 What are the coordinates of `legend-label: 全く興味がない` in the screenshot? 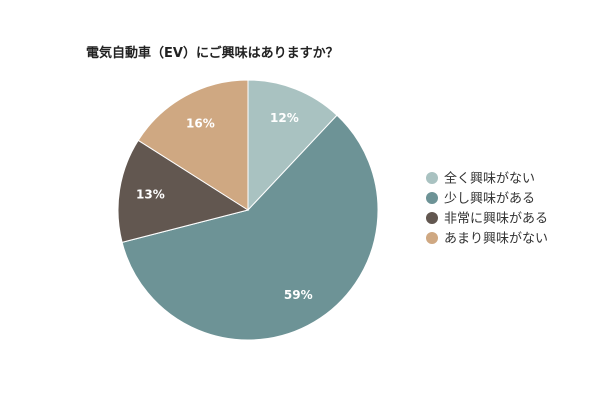 It's located at (489, 179).